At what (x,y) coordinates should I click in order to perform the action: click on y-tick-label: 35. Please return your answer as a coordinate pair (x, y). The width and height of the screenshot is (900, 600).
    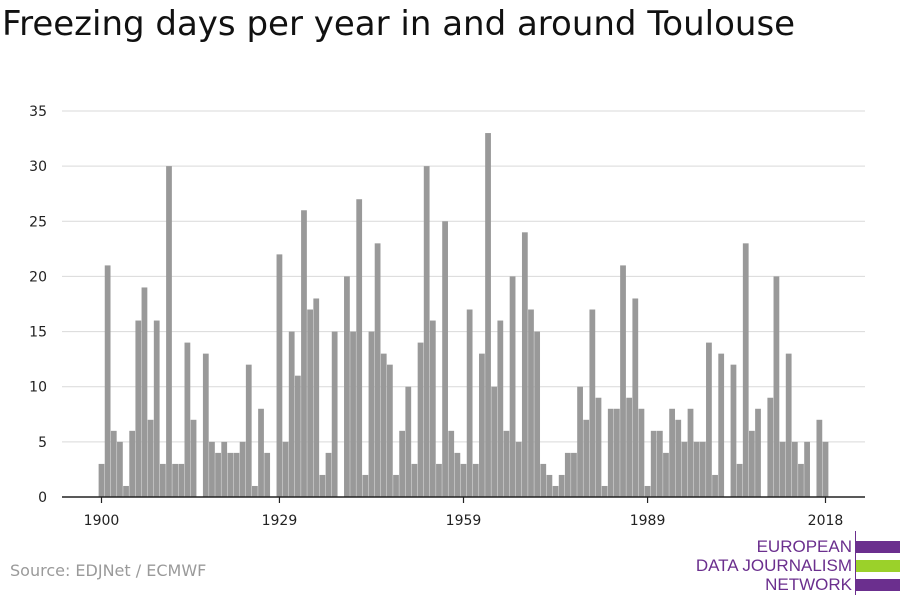
    Looking at the image, I should click on (38, 112).